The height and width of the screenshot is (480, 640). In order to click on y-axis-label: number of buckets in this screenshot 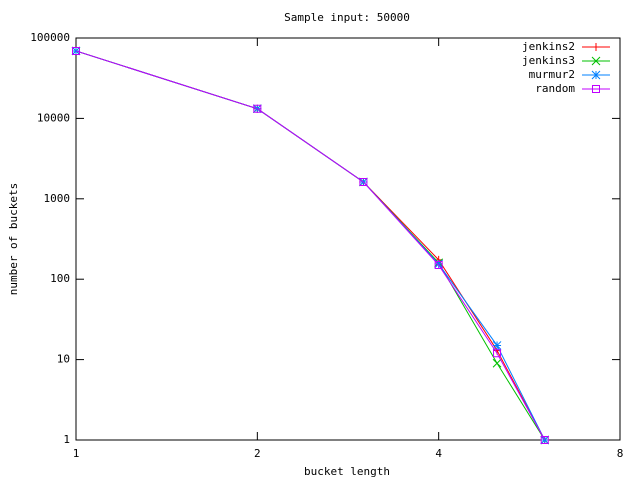, I will do `click(13, 239)`.